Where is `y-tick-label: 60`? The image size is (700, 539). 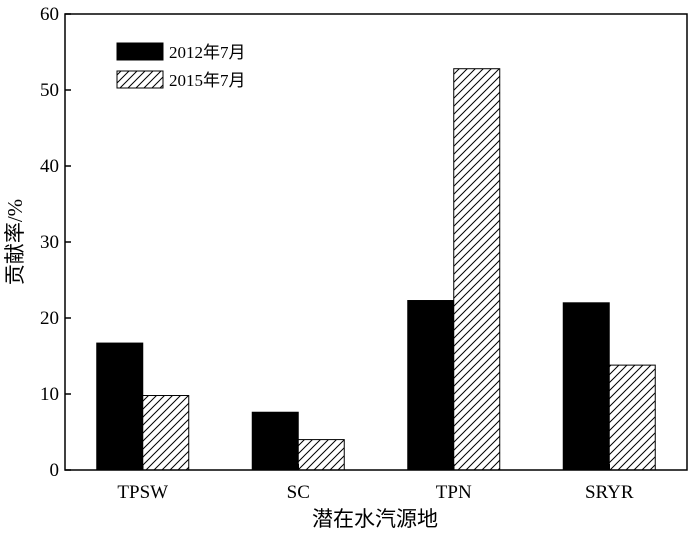 y-tick-label: 60 is located at coordinates (49, 14).